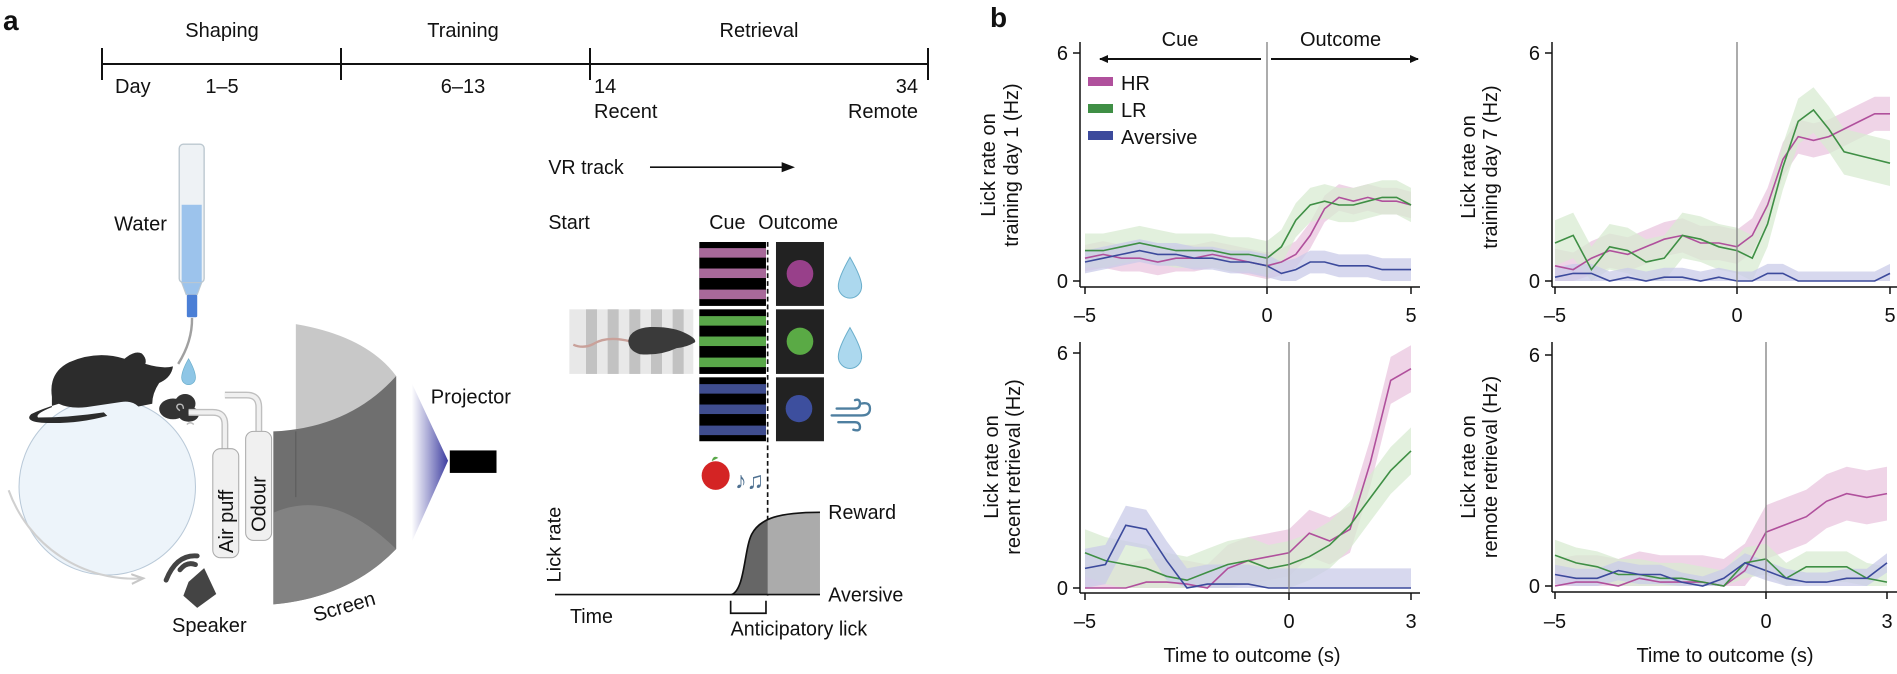 This screenshot has height=674, width=1897. What do you see at coordinates (732, 274) in the screenshot?
I see `cue-hr` at bounding box center [732, 274].